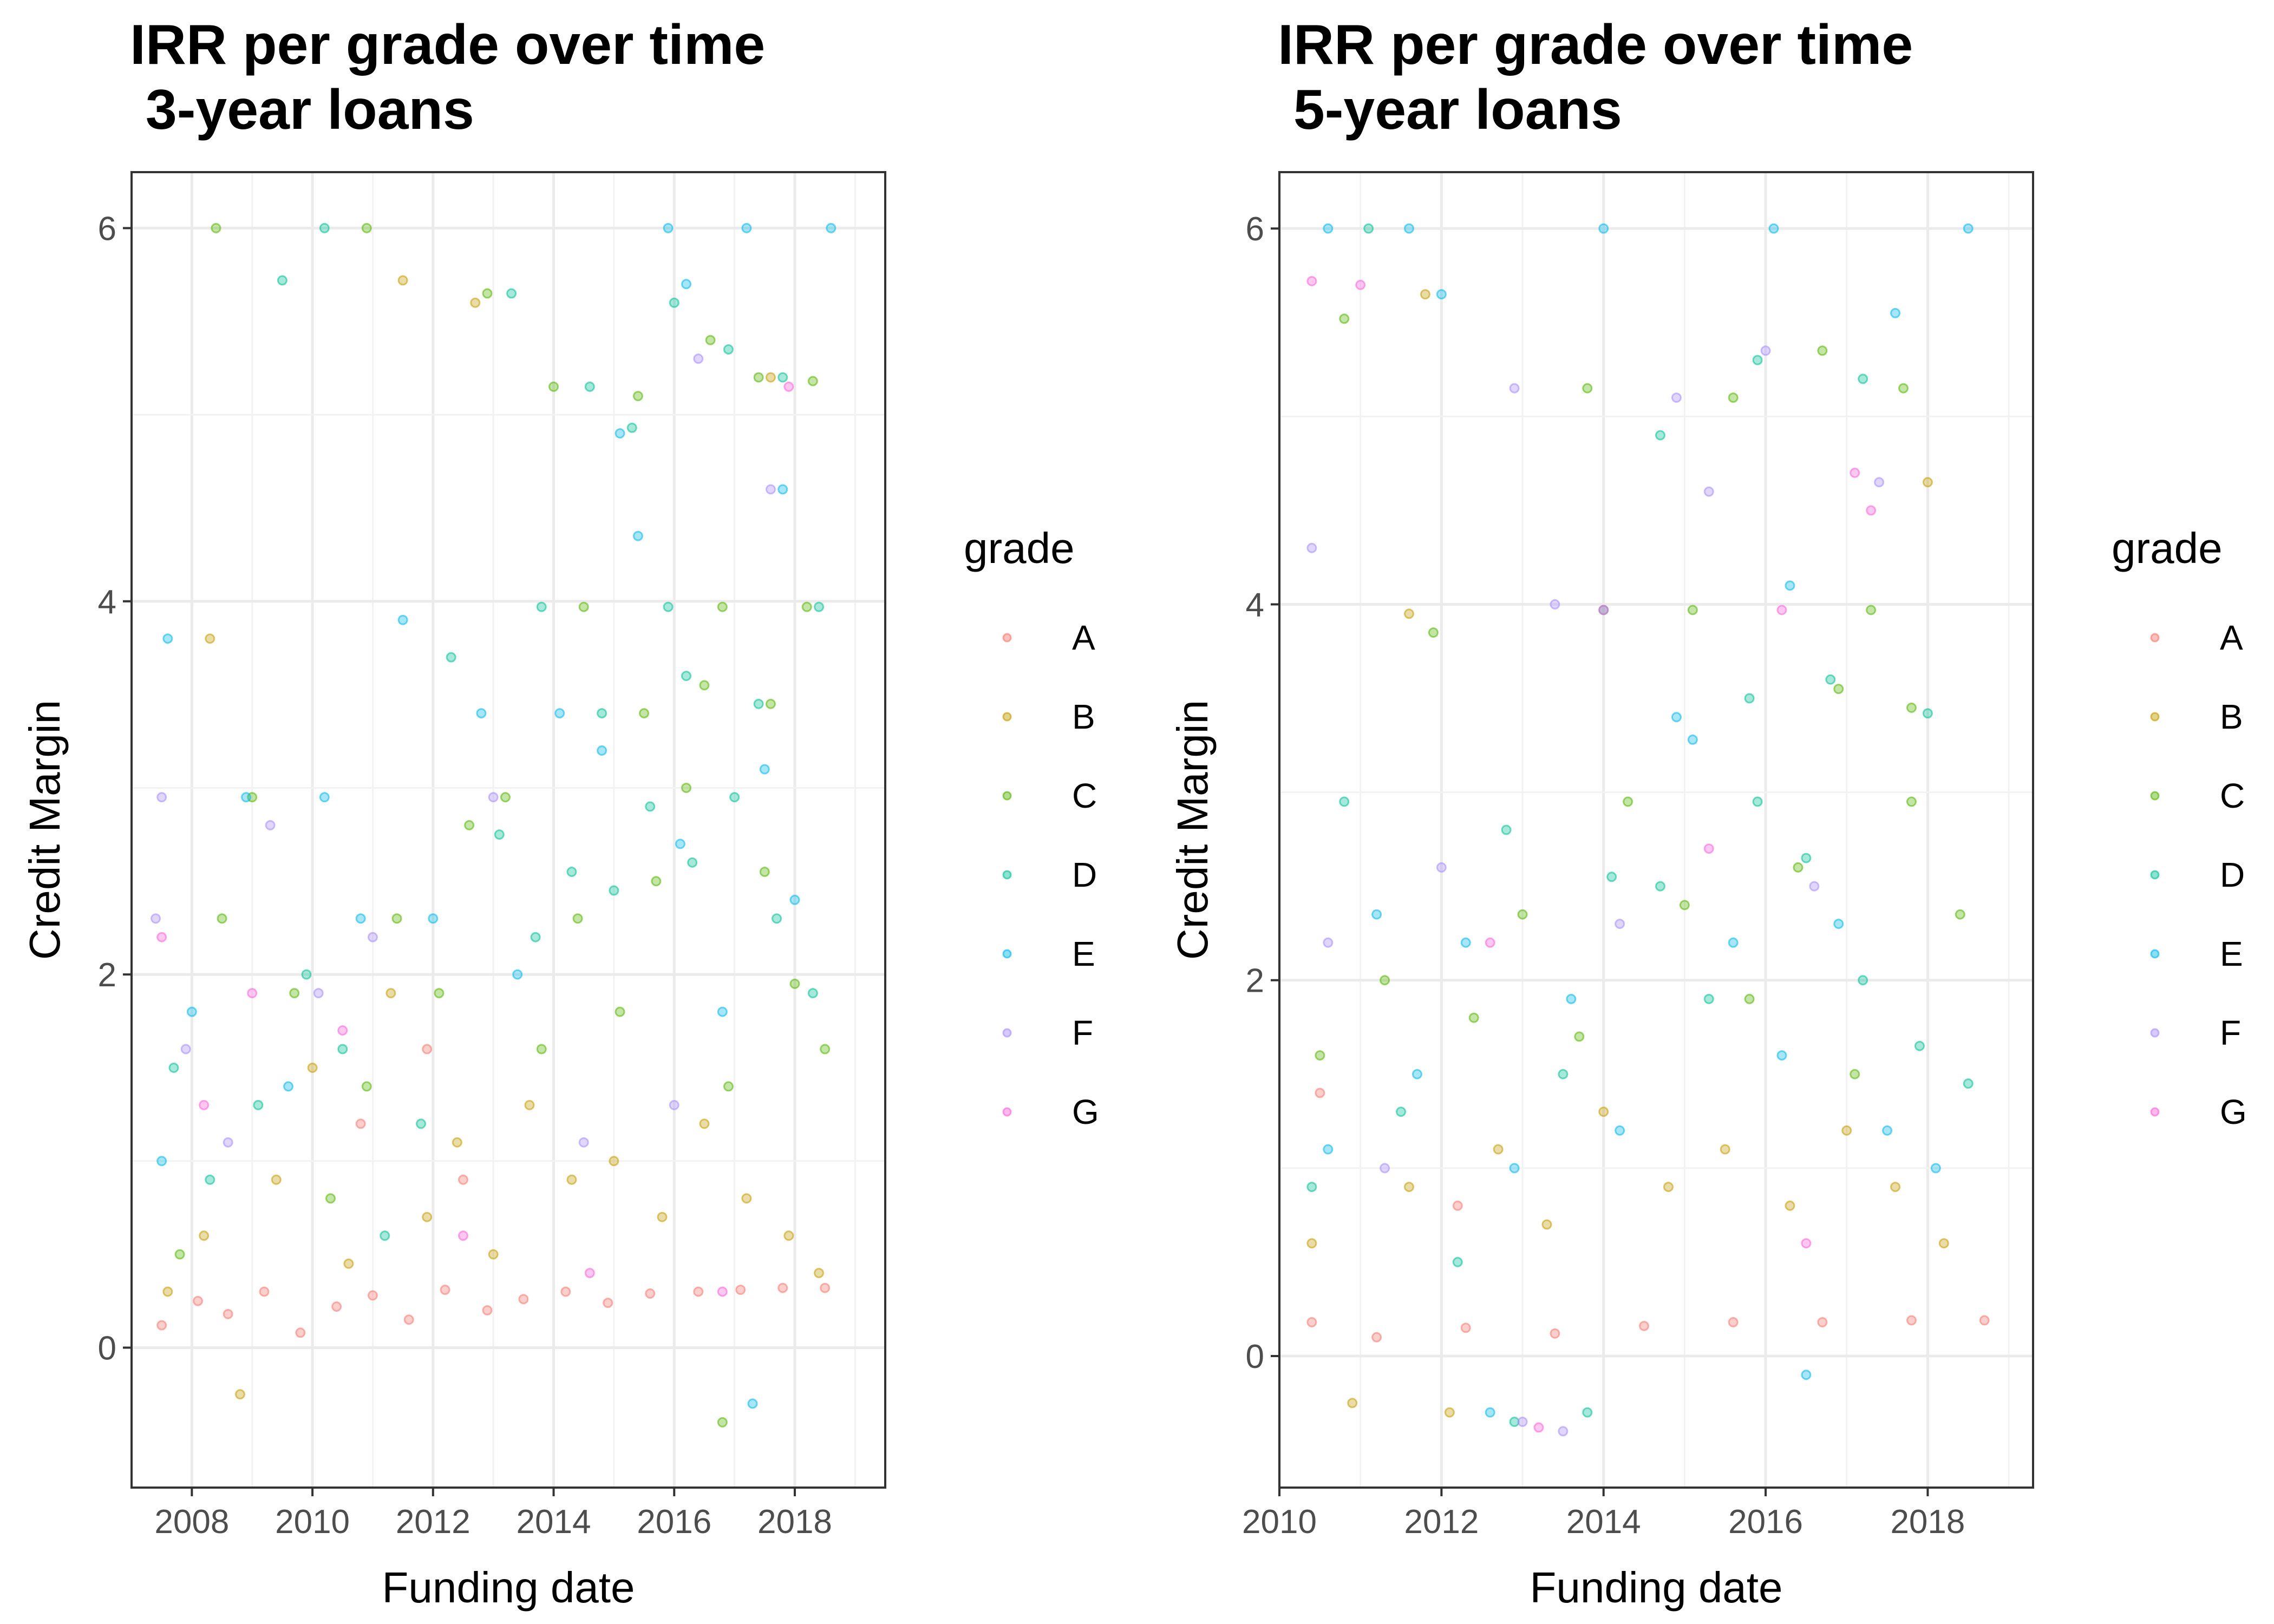 This screenshot has width=2274, height=1624. Describe the element at coordinates (1007, 1112) in the screenshot. I see `legend-key-G` at that location.